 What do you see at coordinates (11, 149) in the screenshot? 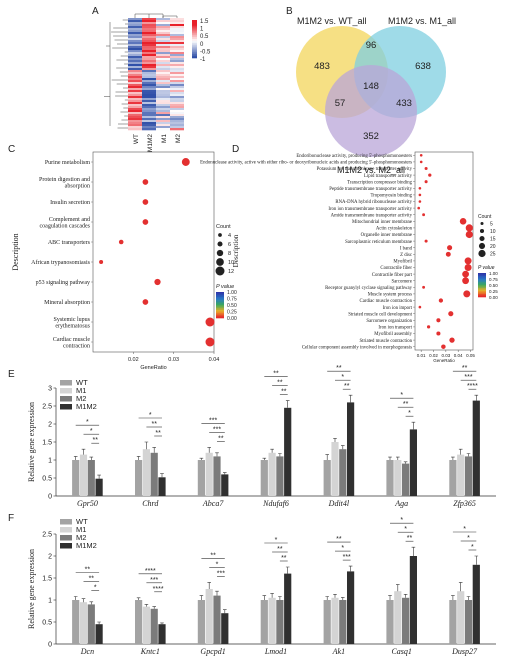
I see `panel-label-c: C` at bounding box center [11, 149].